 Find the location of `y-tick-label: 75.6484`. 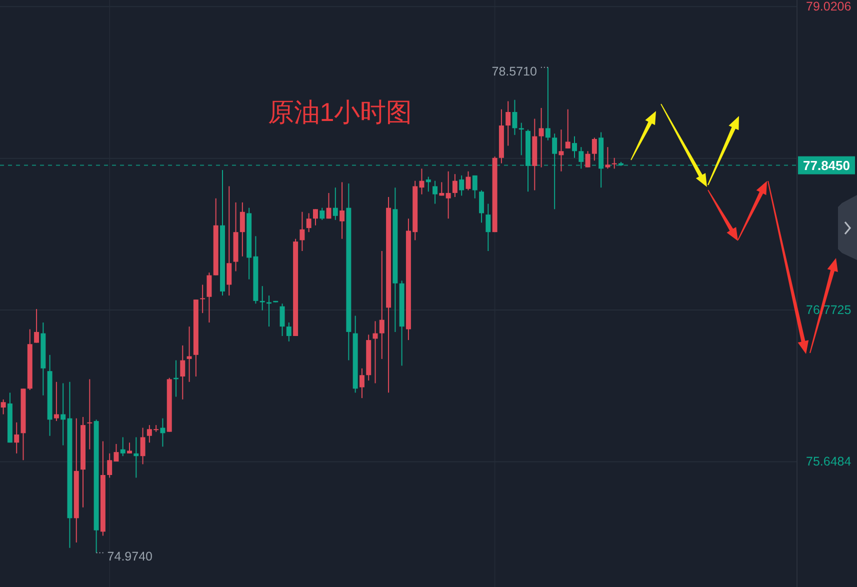

y-tick-label: 75.6484 is located at coordinates (829, 461).